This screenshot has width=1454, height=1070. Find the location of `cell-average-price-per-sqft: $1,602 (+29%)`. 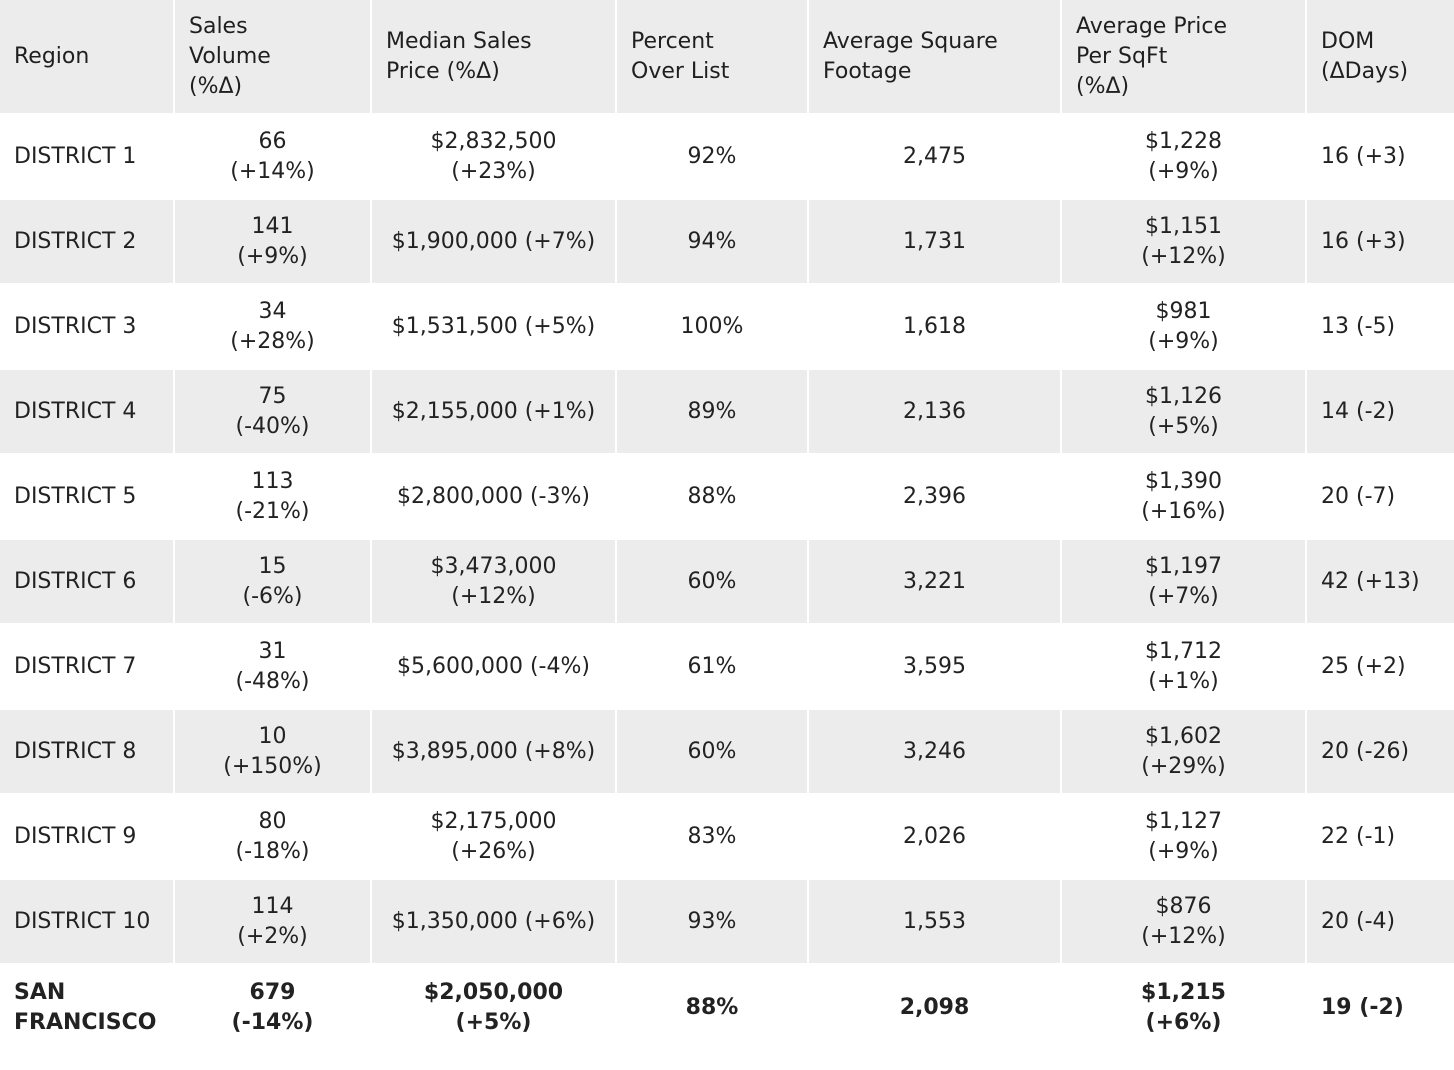

cell-average-price-per-sqft: $1,602 (+29%) is located at coordinates (1184, 752).